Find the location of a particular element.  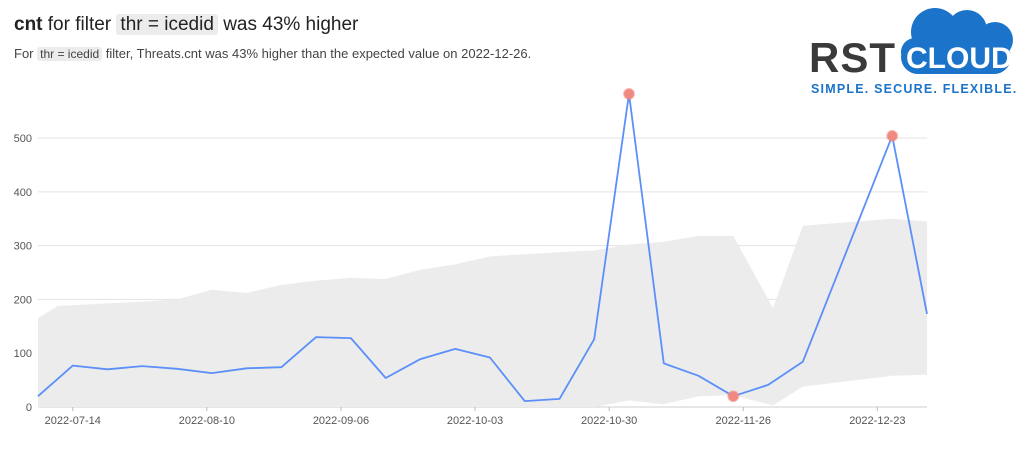

title-text-post: was 43% higher is located at coordinates (291, 24).